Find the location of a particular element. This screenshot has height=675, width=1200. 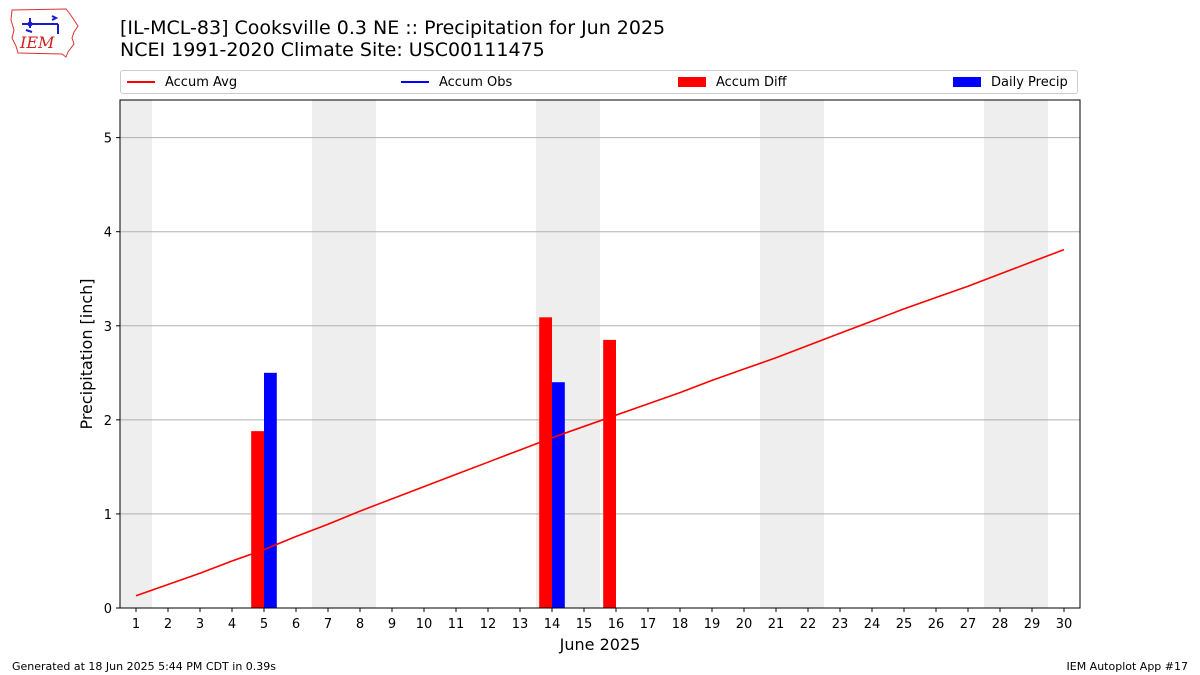

x-tick-label: 11 is located at coordinates (456, 624).